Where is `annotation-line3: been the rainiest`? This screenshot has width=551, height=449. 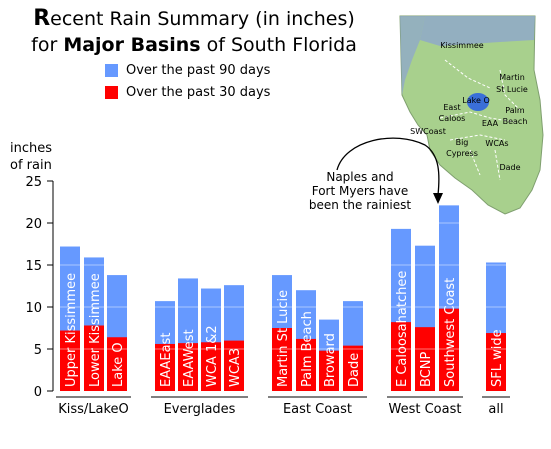
annotation-line3: been the rainiest is located at coordinates (360, 205).